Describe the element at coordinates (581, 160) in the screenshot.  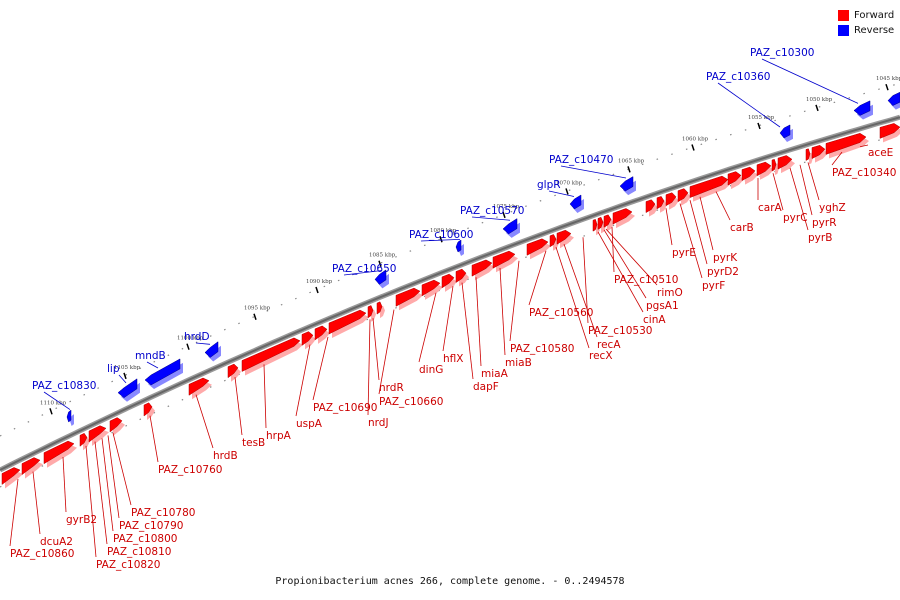
I see `reverse-gene-label: PAZ_c10470` at that location.